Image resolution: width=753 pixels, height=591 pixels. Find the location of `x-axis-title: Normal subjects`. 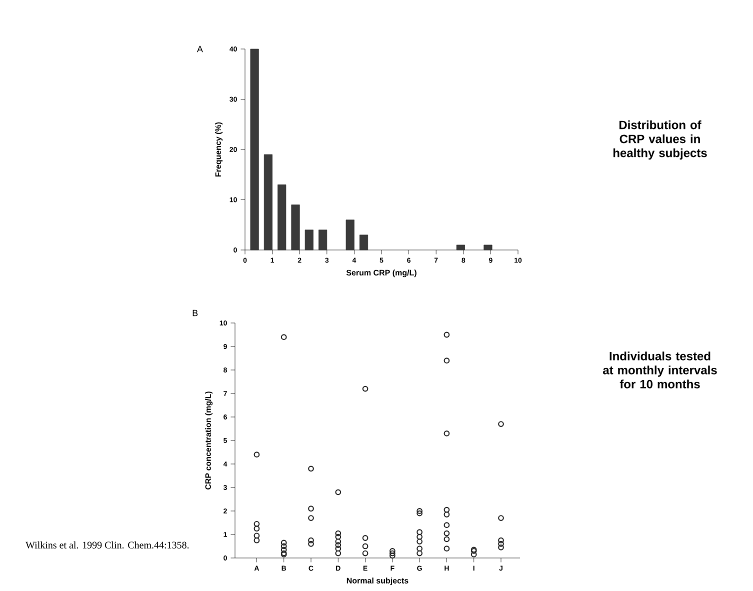

x-axis-title: Normal subjects is located at coordinates (377, 582).